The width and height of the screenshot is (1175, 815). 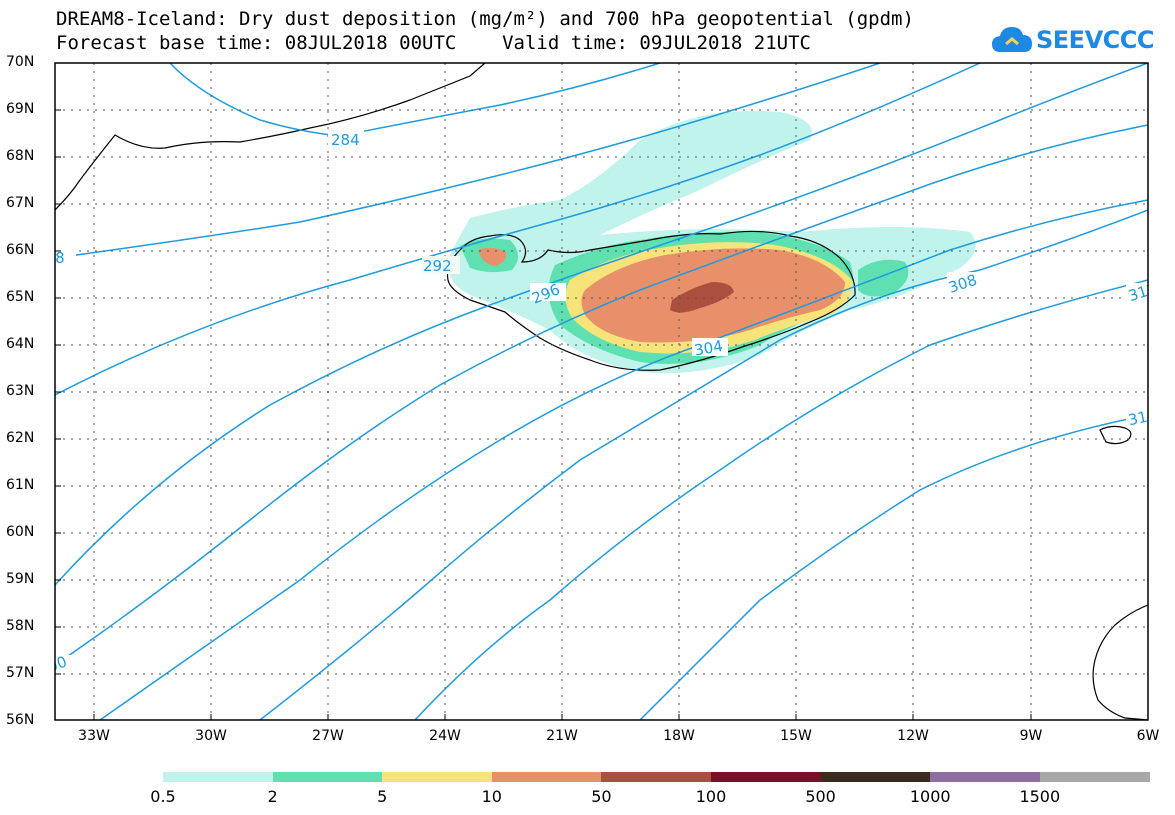 What do you see at coordinates (50, 258) in the screenshot?
I see `contour-label-288: 288` at bounding box center [50, 258].